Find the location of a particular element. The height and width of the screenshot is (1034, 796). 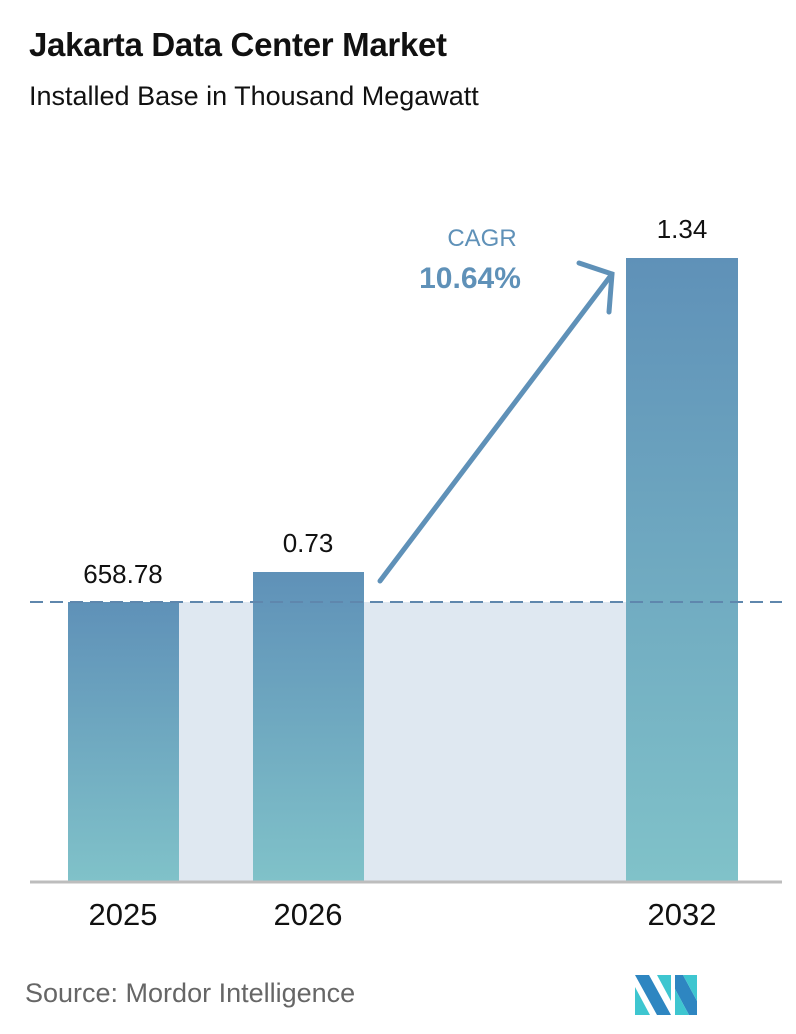

value-label-2025: 658.78 is located at coordinates (123, 574).